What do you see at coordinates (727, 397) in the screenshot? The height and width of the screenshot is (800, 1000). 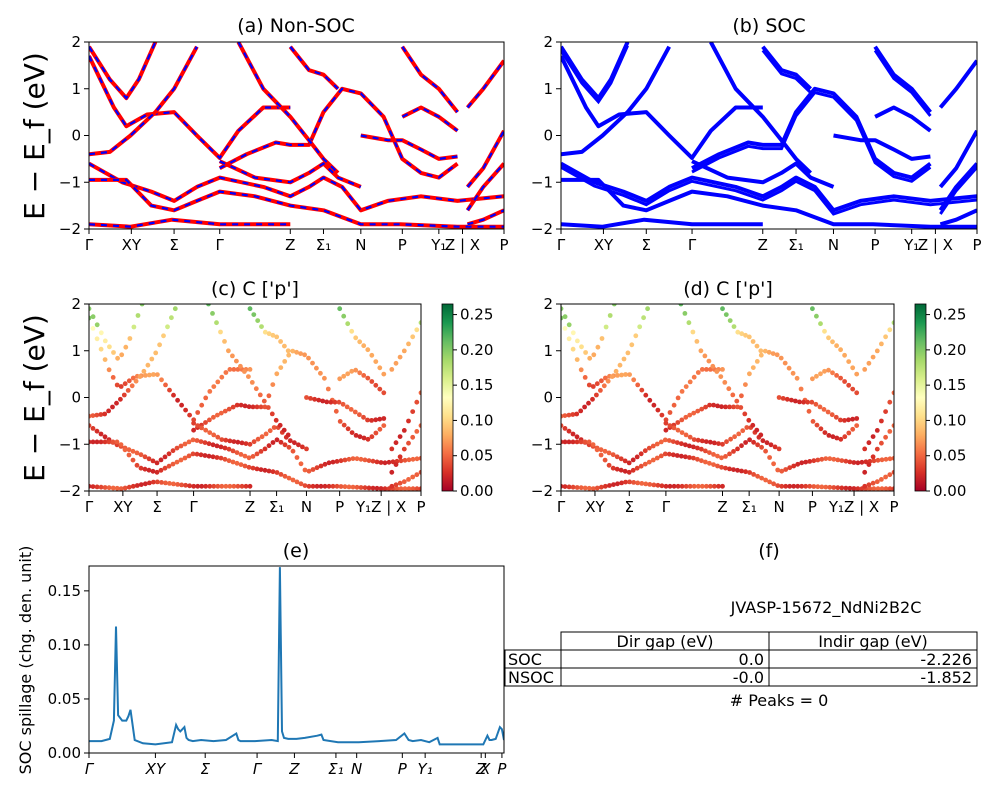 I see `panel-d-frame` at bounding box center [727, 397].